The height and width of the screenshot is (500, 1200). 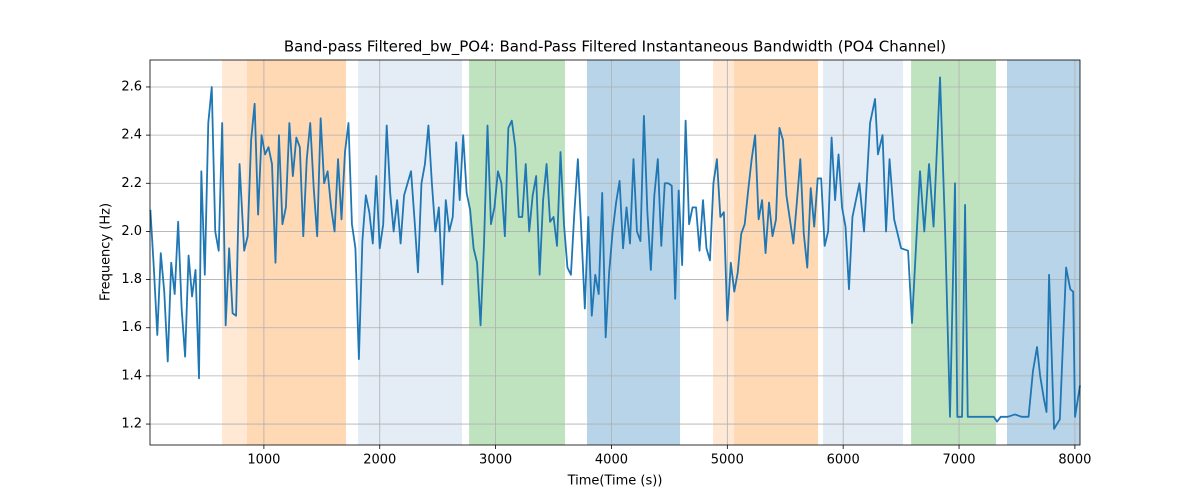 I want to click on x-tick-label: 8000, so click(x=1074, y=460).